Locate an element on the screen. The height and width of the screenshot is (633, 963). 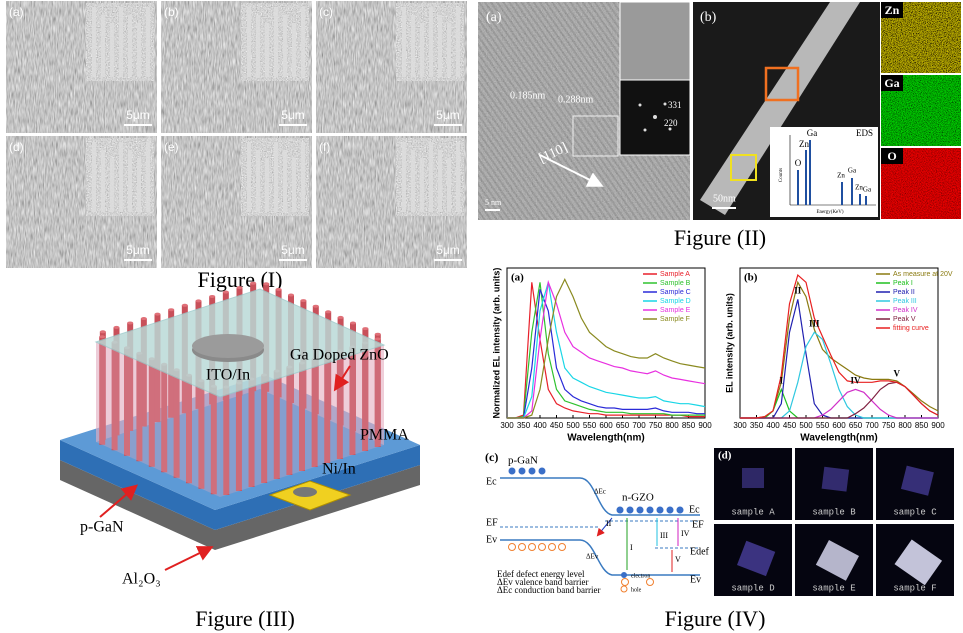
panel-label: (a) is located at coordinates (16, 12).